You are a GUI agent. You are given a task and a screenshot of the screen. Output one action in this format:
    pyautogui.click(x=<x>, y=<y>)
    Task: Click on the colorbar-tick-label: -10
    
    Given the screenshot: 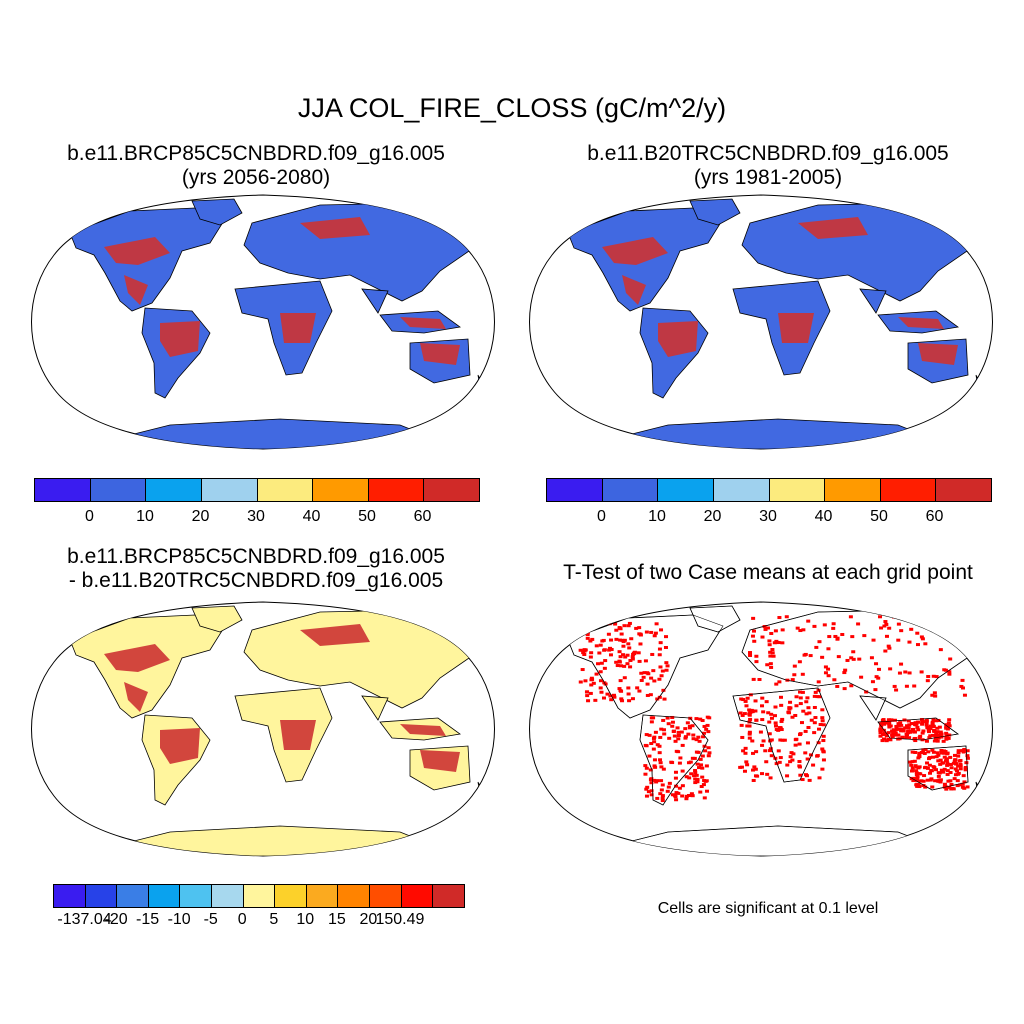 What is the action you would take?
    pyautogui.click(x=179, y=919)
    